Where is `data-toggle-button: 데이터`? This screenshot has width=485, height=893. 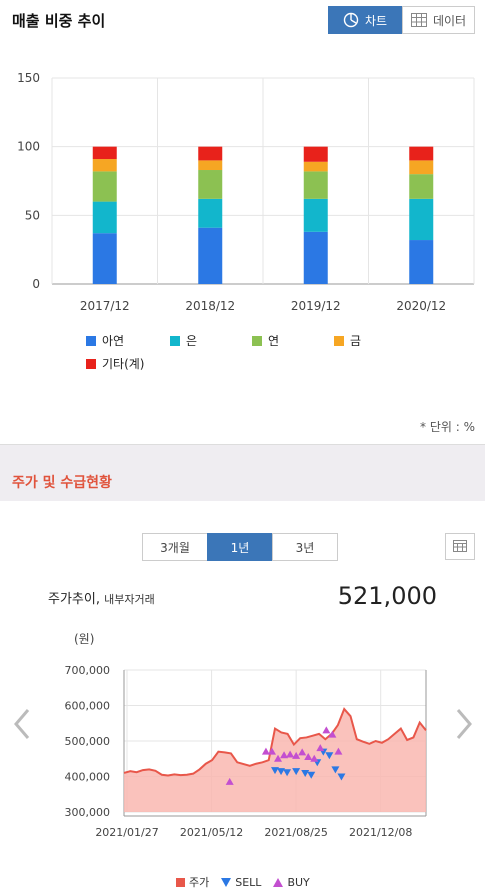 data-toggle-button: 데이터 is located at coordinates (438, 20).